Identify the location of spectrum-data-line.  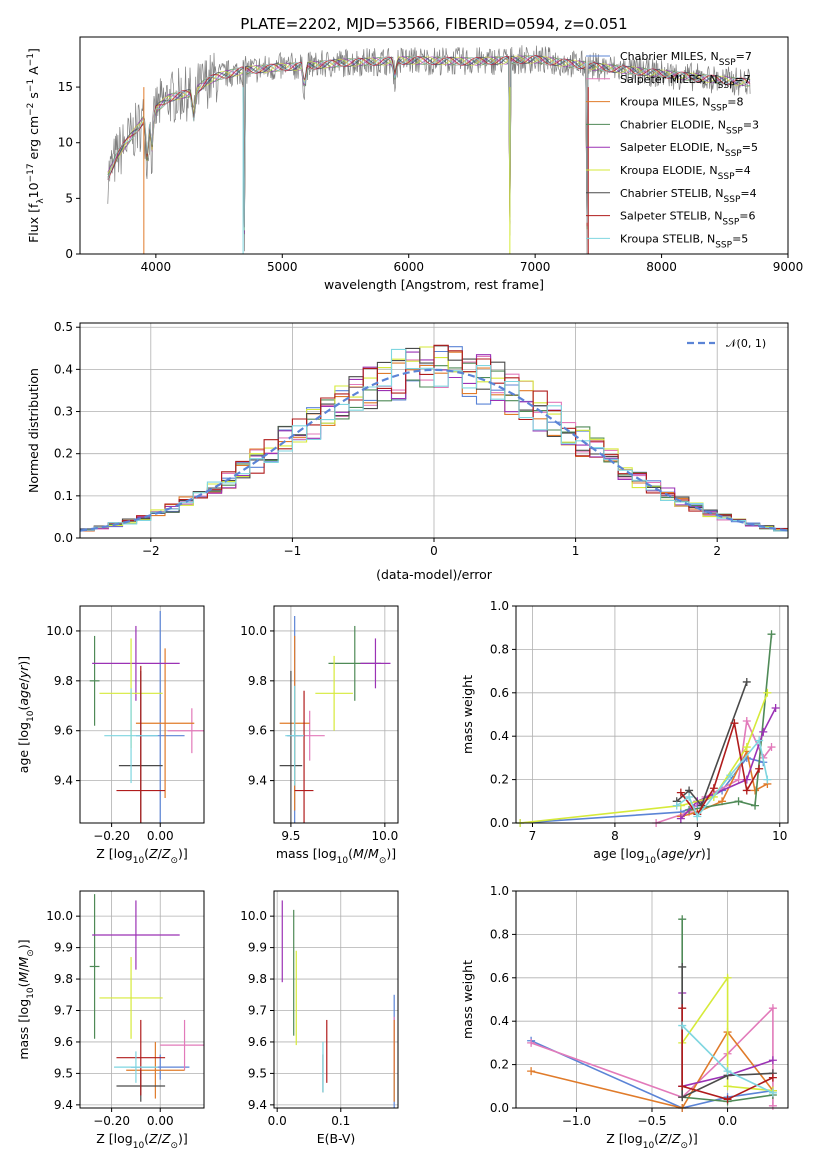
(429, 149).